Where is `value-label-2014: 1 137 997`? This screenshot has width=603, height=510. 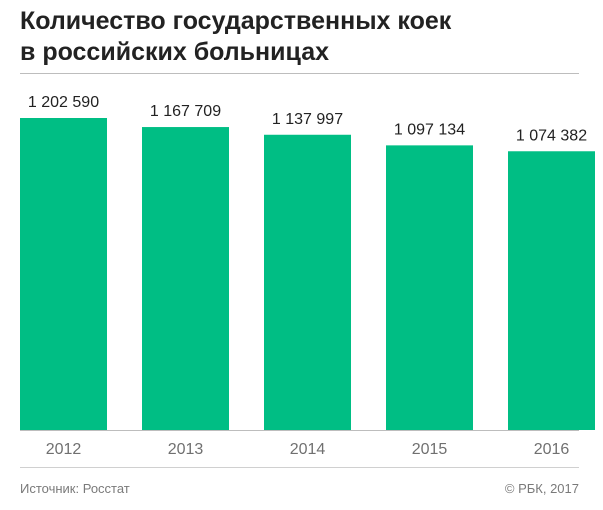
value-label-2014: 1 137 997 is located at coordinates (307, 119).